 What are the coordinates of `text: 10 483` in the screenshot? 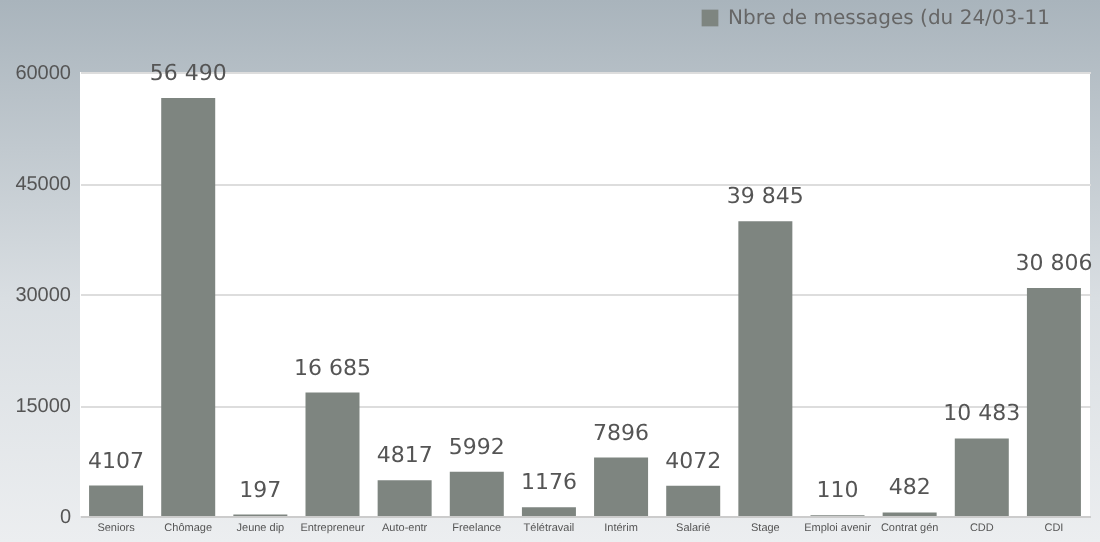 It's located at (982, 413).